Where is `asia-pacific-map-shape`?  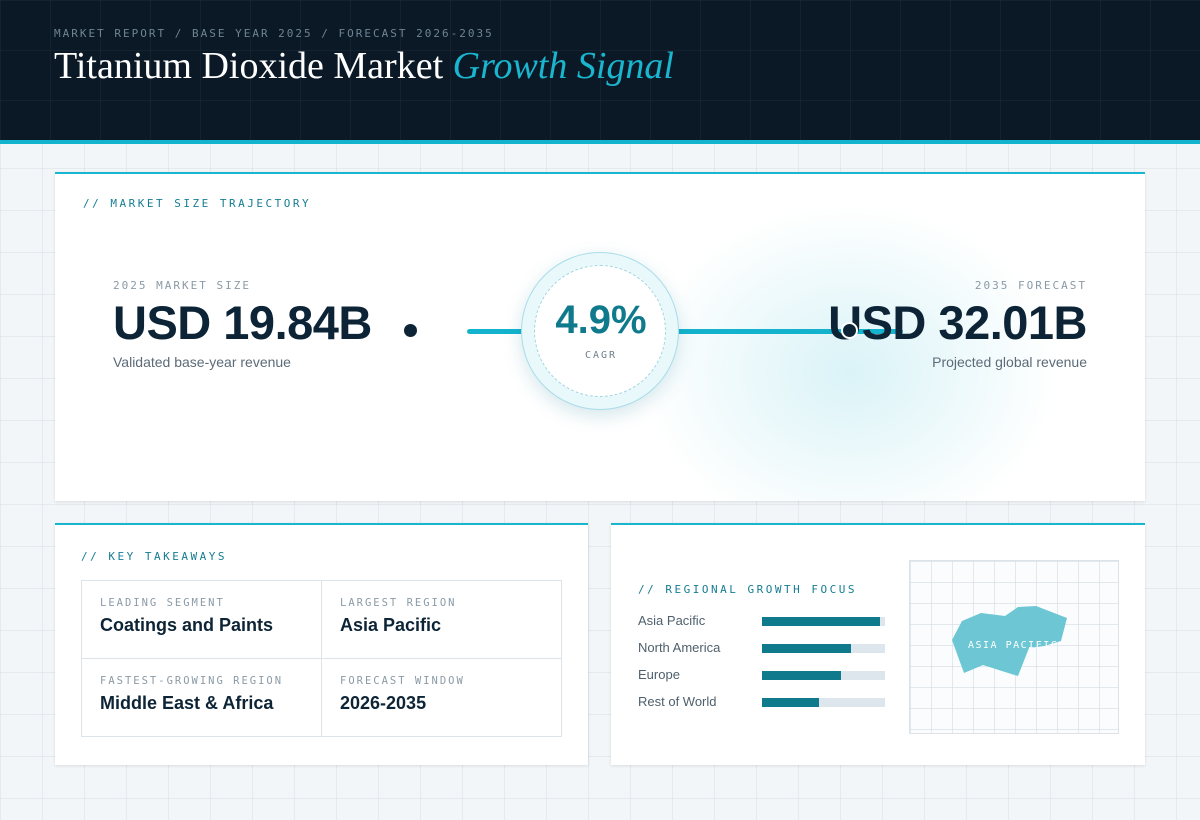
asia-pacific-map-shape is located at coordinates (1009, 641).